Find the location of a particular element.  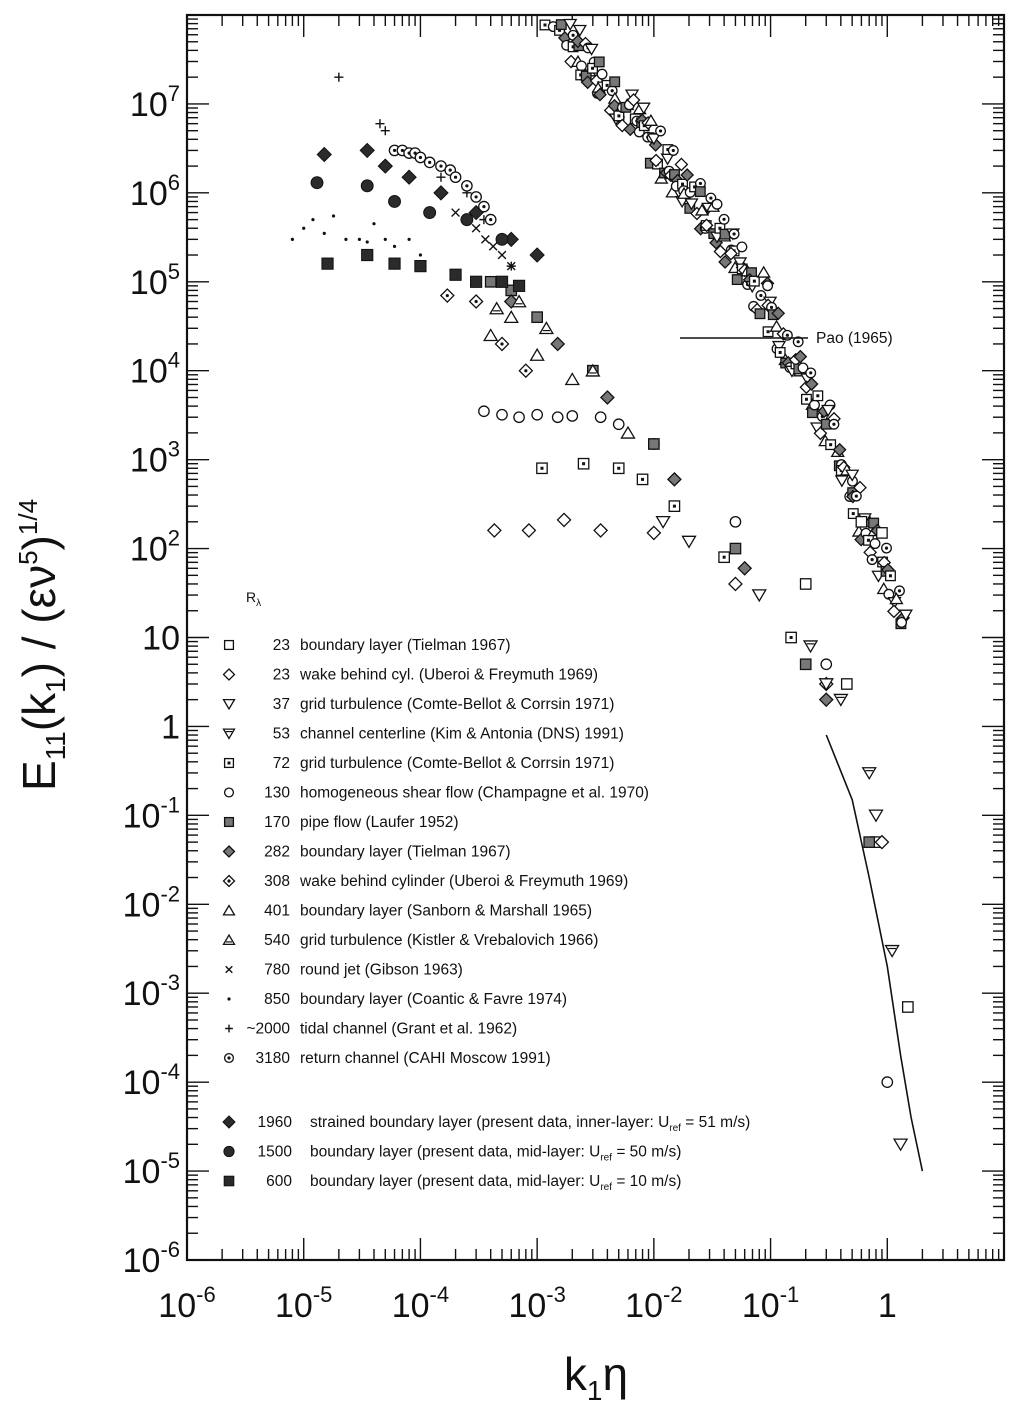

legend-re-value: 600 is located at coordinates (279, 1181).